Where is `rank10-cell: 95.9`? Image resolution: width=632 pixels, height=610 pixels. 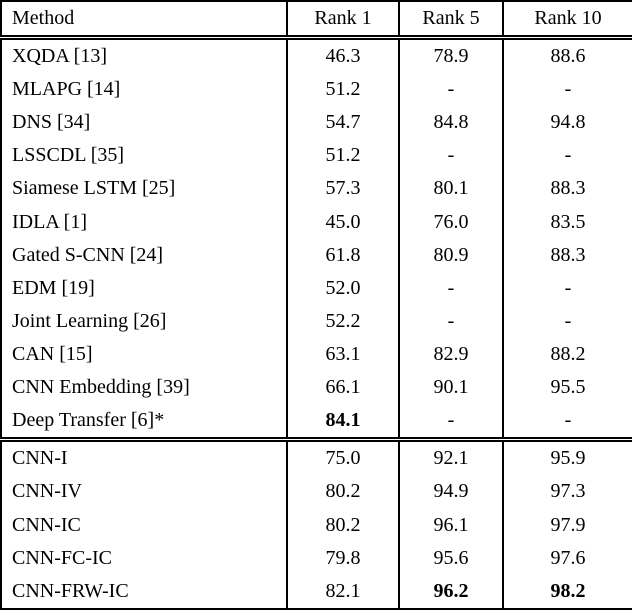
rank10-cell: 95.9 is located at coordinates (567, 456).